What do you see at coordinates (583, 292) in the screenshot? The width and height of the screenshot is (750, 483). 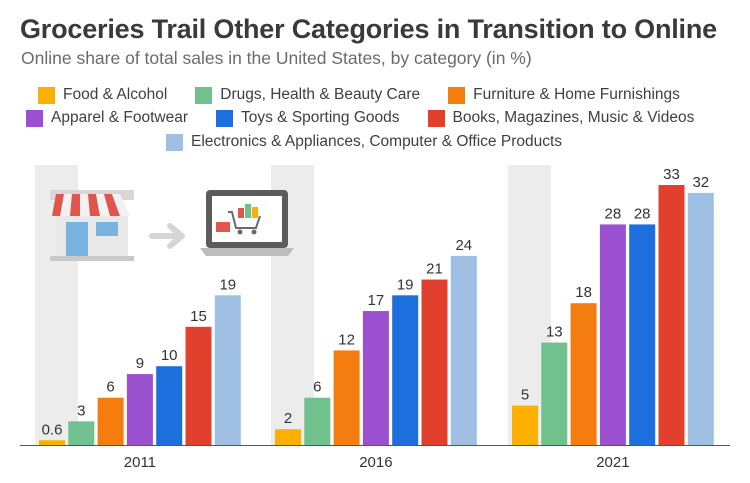 I see `data-label: 18` at bounding box center [583, 292].